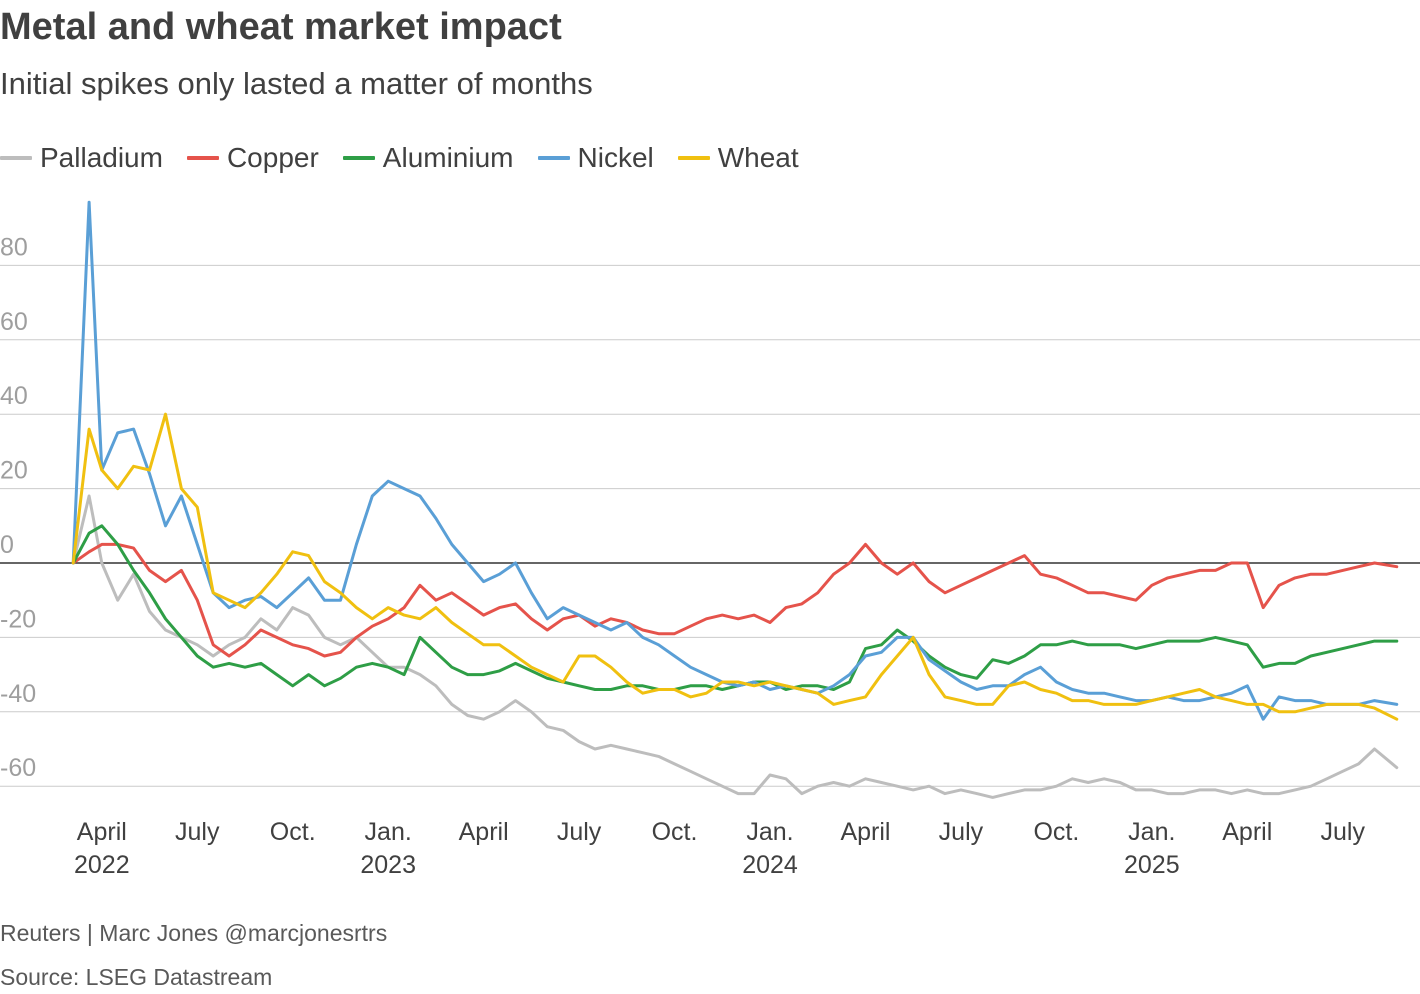 This screenshot has width=1420, height=994. I want to click on x-tick-label-3: Jan., so click(388, 832).